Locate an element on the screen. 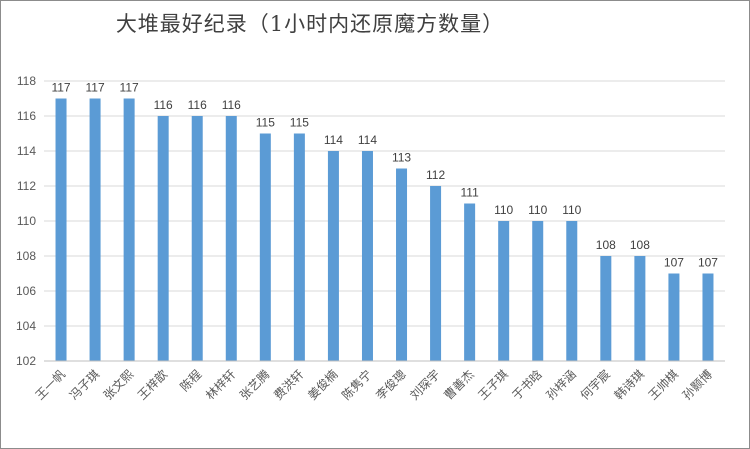 The height and width of the screenshot is (449, 750). category-label: 王帅棋 is located at coordinates (663, 384).